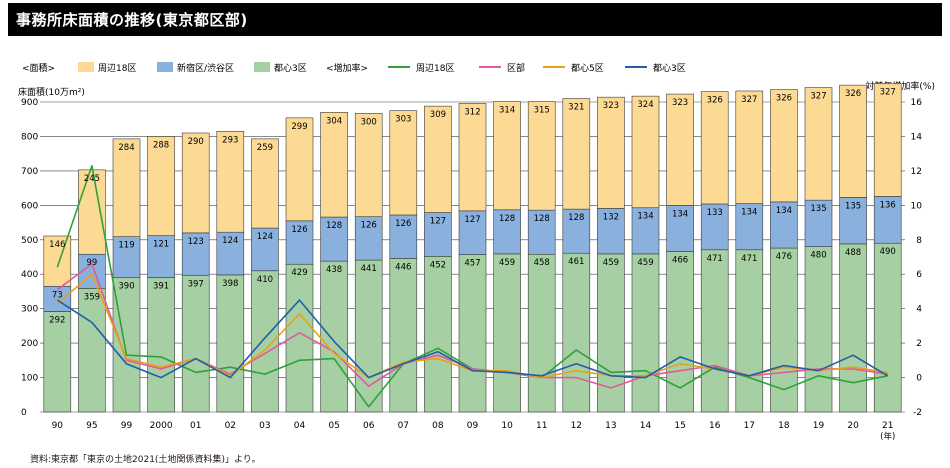 This screenshot has width=950, height=468. I want to click on x-tick-label-05: 05, so click(333, 426).